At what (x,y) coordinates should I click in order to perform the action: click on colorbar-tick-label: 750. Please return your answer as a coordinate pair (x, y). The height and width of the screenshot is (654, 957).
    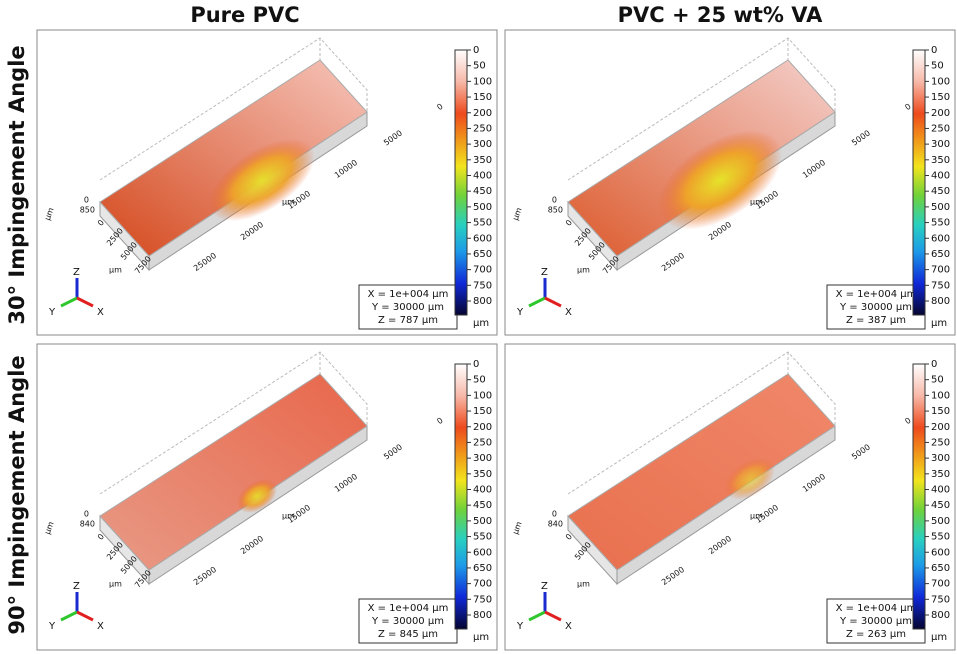
    Looking at the image, I should click on (482, 285).